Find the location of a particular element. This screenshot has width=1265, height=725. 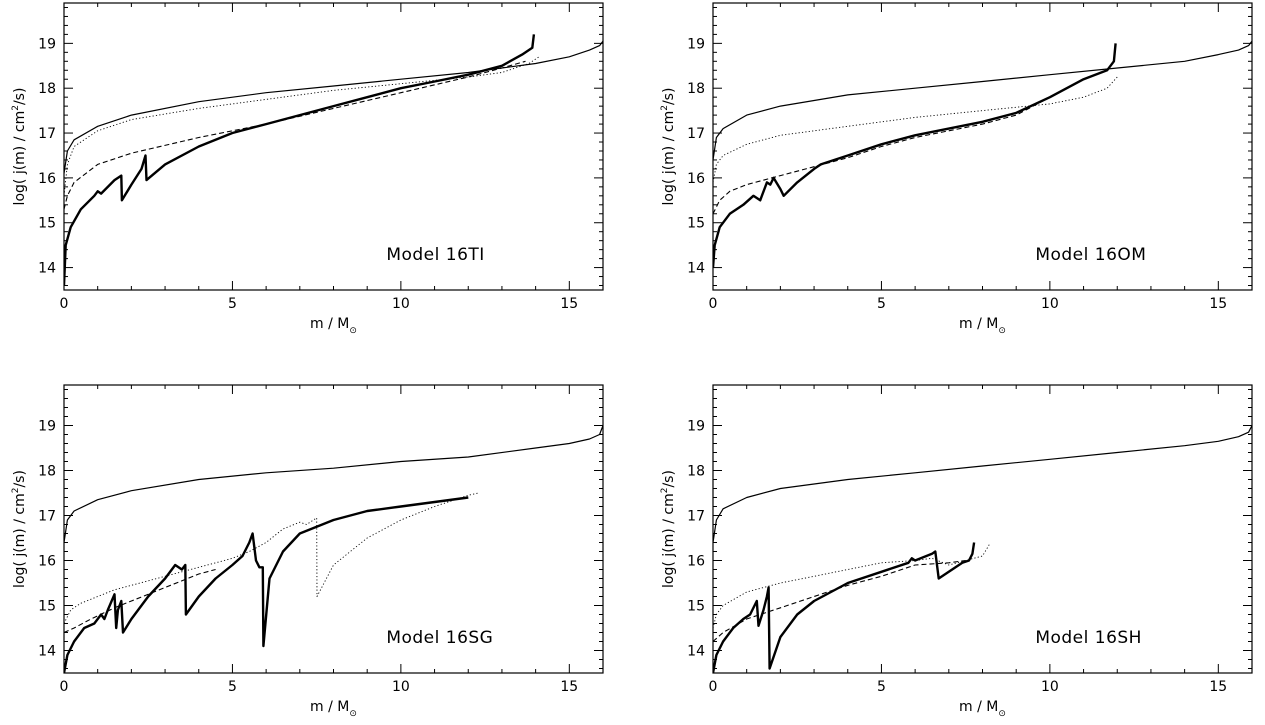

model-label: Model 16OM is located at coordinates (1090, 255).